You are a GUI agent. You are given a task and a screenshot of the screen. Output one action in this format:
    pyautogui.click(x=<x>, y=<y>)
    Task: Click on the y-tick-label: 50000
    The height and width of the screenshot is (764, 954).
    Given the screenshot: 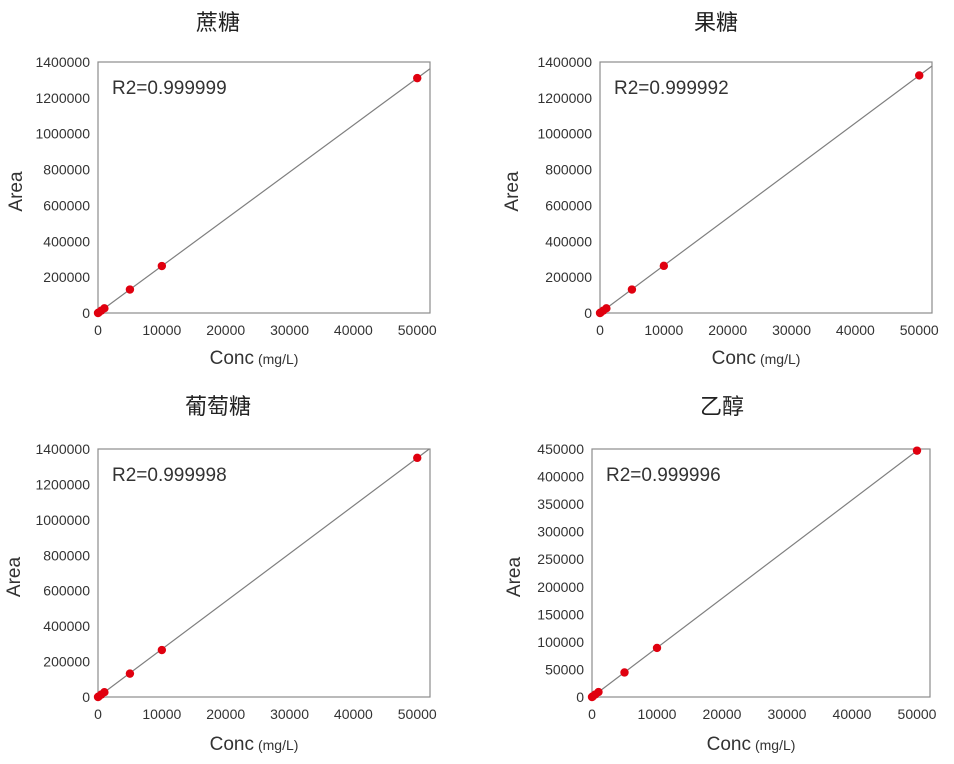 What is the action you would take?
    pyautogui.click(x=564, y=669)
    